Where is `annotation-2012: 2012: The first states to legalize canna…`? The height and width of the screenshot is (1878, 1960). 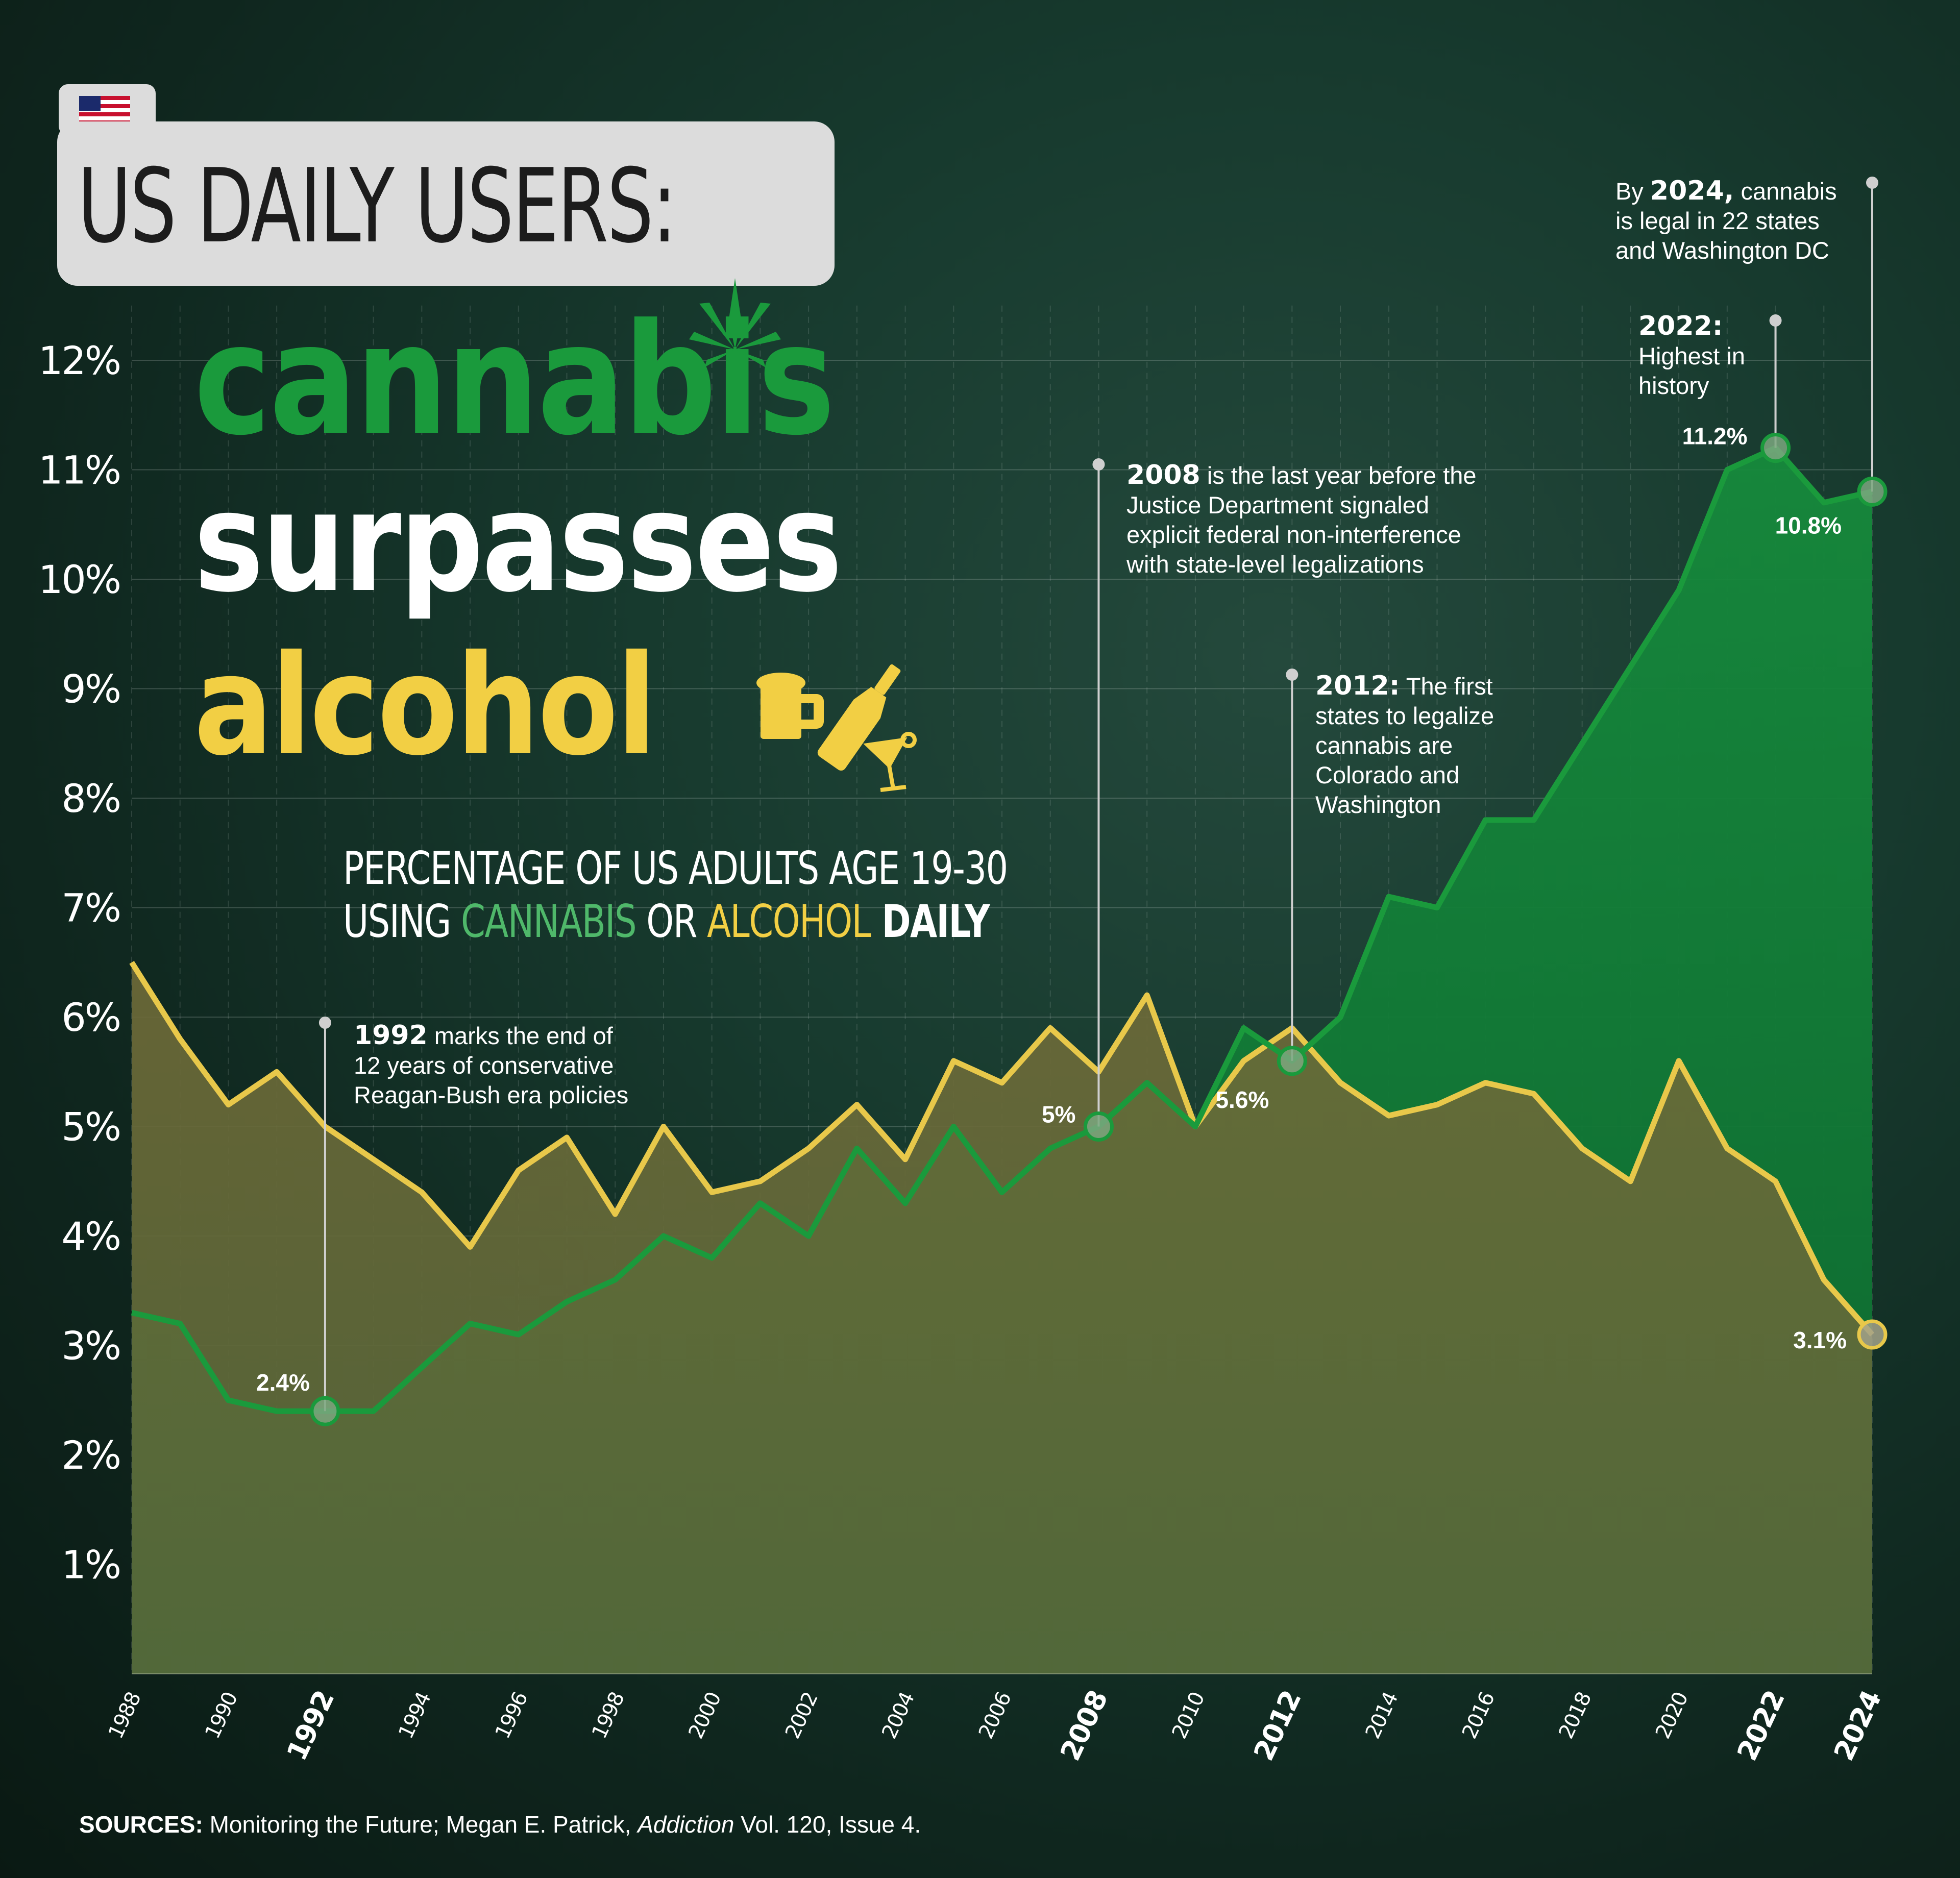
annotation-2012: 2012: The first states to legalize canna… is located at coordinates (1404, 744).